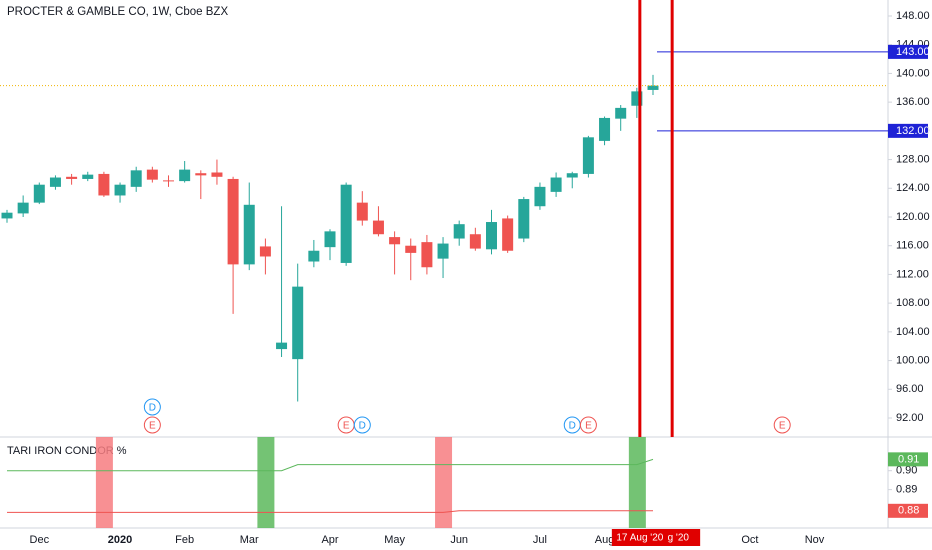  Describe the element at coordinates (913, 217) in the screenshot. I see `y-tick-label: 120.00` at that location.